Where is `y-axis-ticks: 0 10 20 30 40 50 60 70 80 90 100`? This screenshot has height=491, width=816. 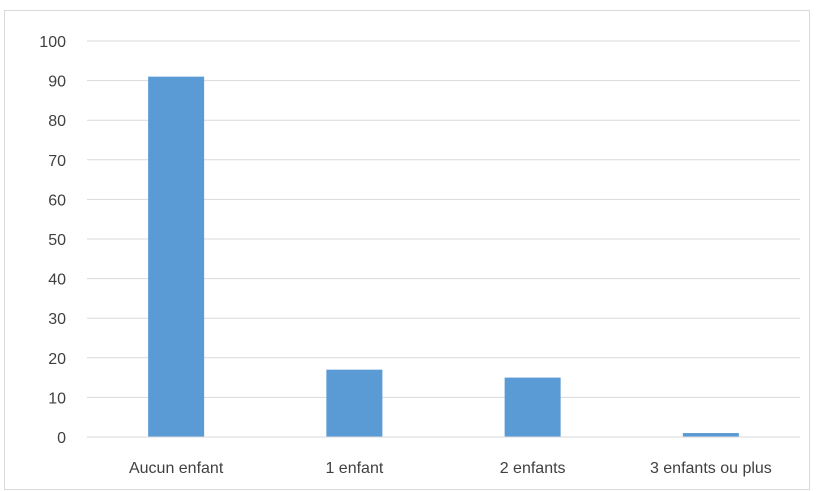
y-axis-ticks: 0 10 20 30 40 50 60 70 80 90 100 is located at coordinates (52, 240).